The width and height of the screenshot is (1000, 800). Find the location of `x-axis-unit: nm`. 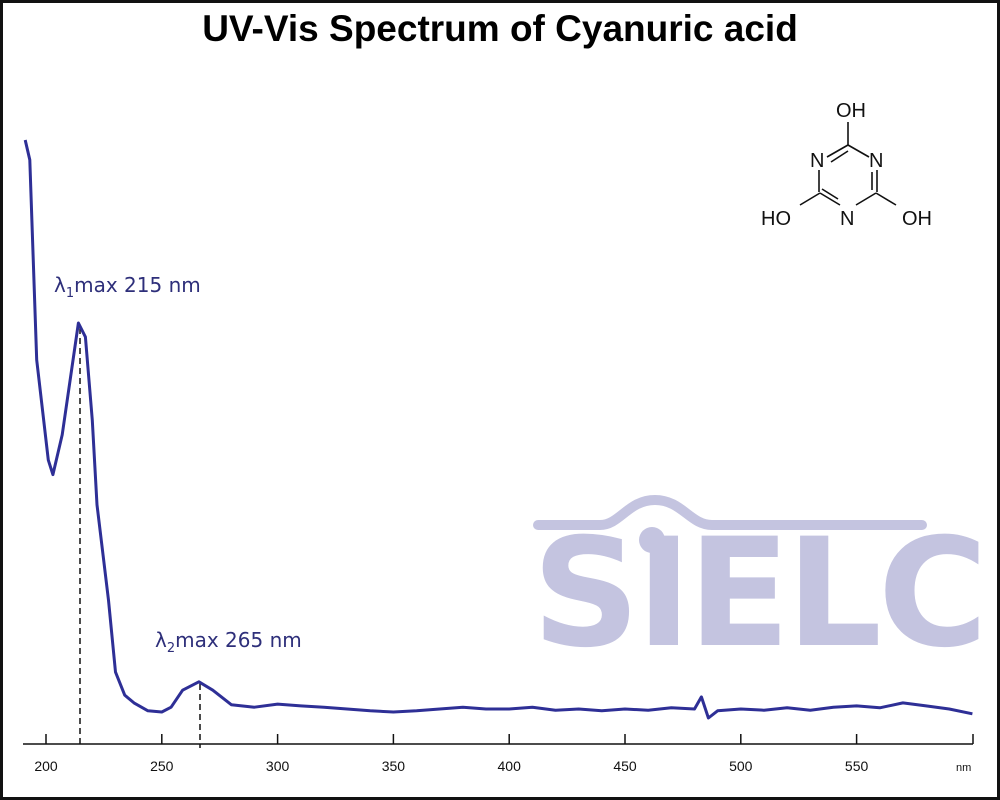

x-axis-unit: nm is located at coordinates (963, 768).